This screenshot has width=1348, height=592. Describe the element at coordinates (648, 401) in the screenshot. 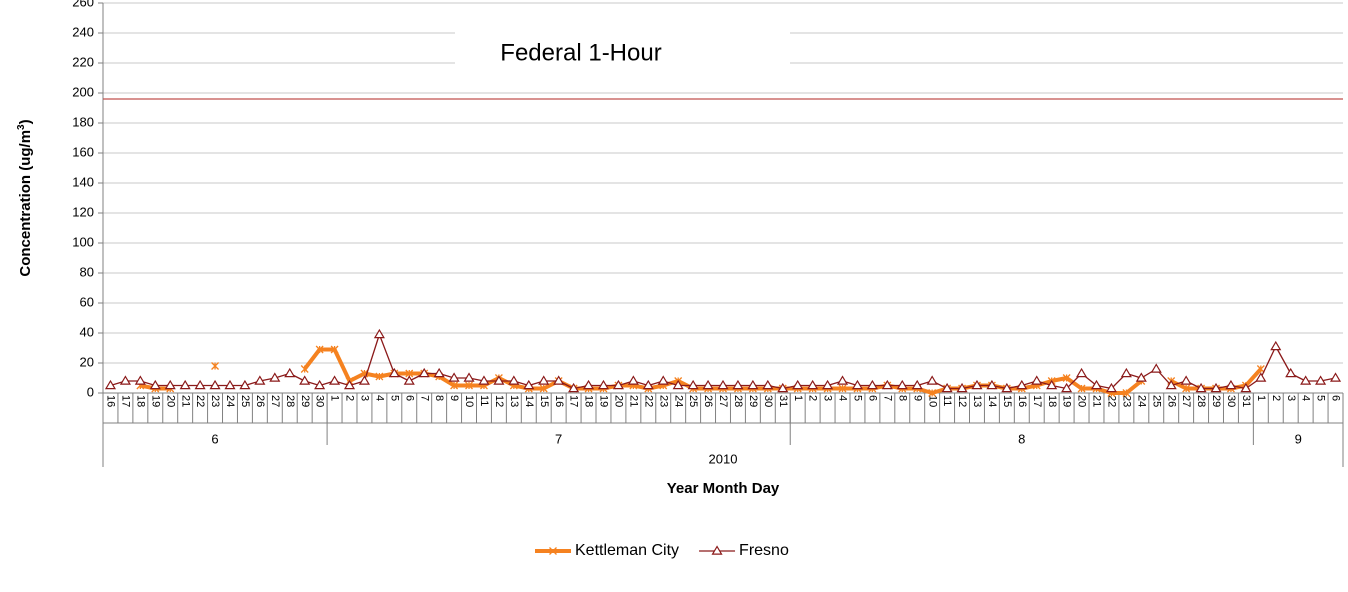

I see `x-tick-label: 22` at that location.